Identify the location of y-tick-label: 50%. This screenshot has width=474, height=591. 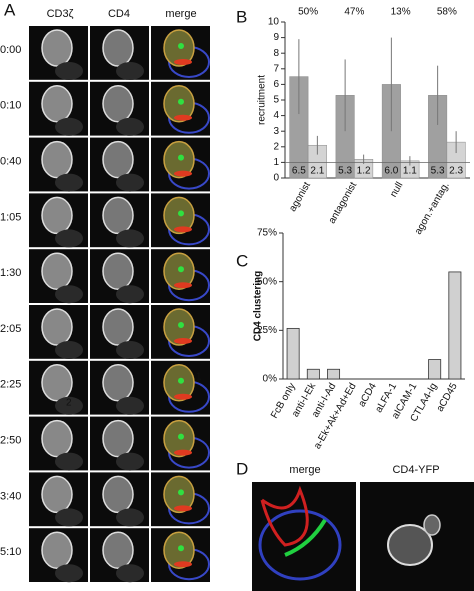
(267, 281).